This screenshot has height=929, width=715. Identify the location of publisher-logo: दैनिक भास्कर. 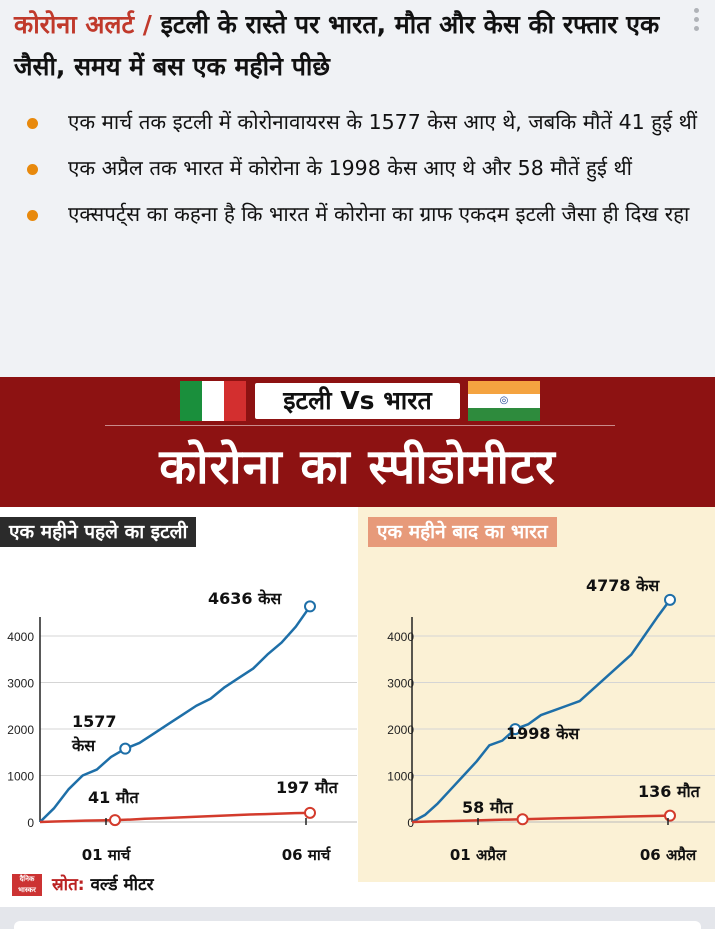
(27, 885).